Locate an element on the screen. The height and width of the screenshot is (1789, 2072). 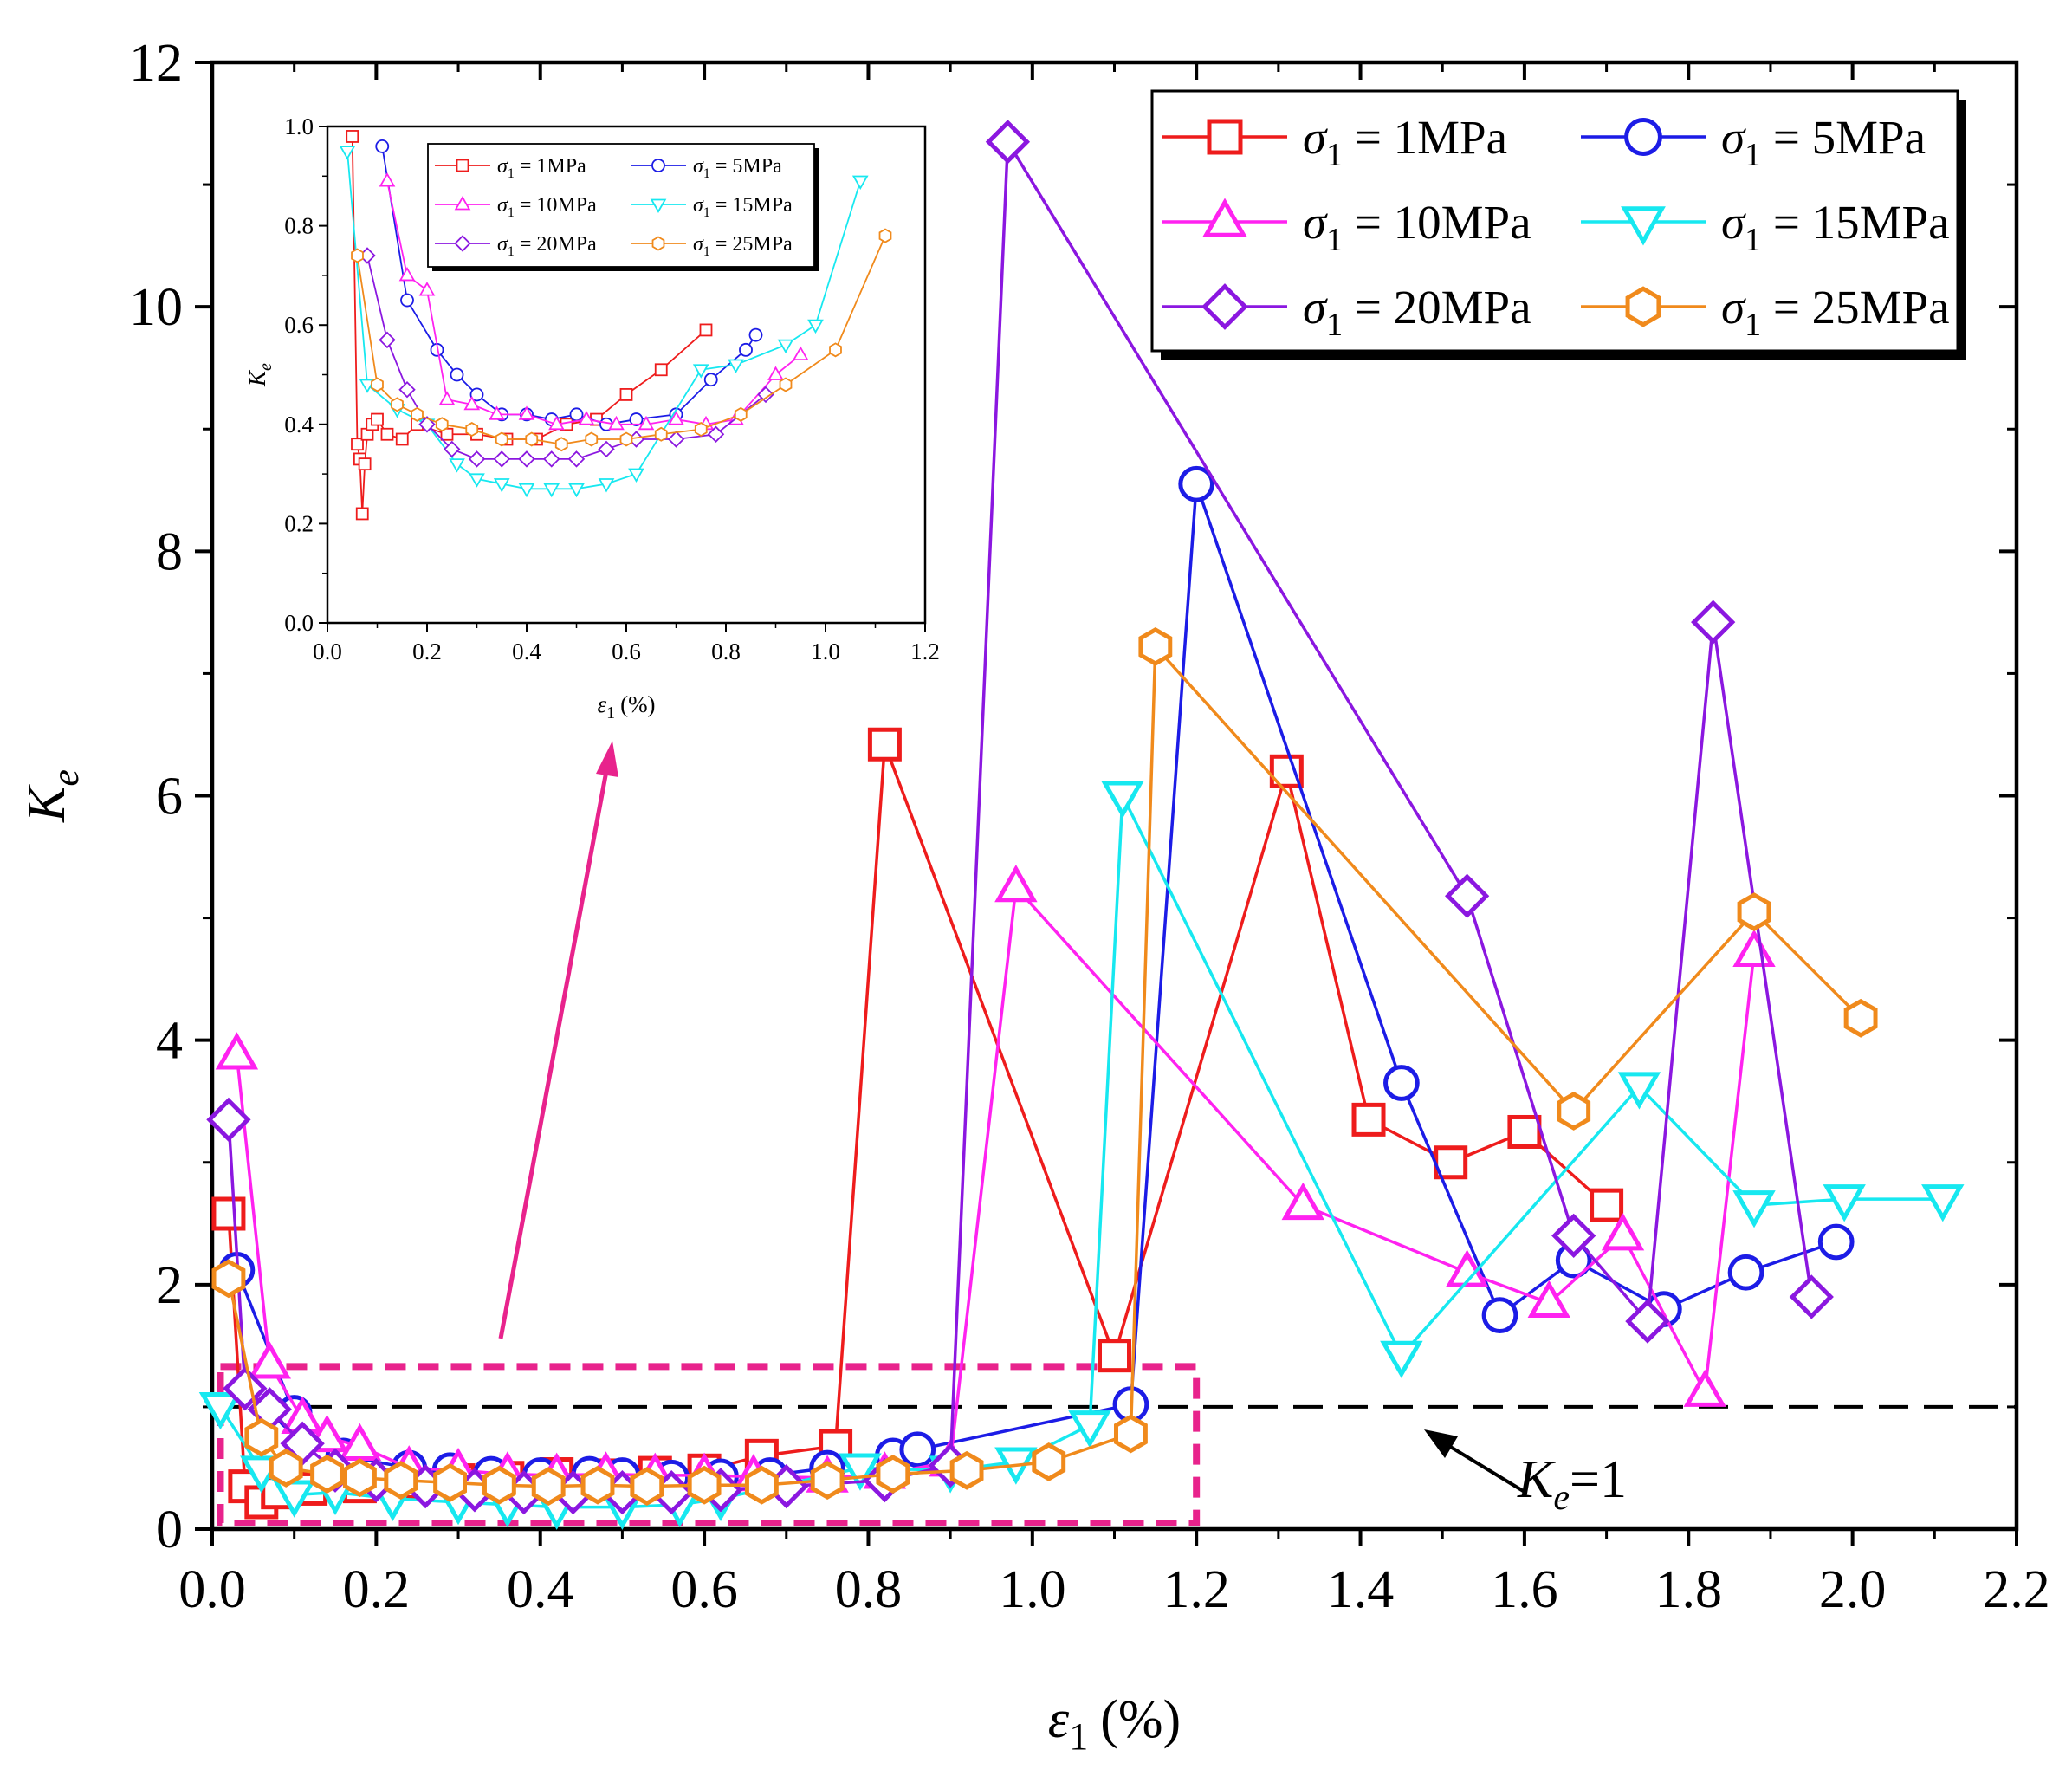
inset-x-tick-label: 0.6 is located at coordinates (626, 651).